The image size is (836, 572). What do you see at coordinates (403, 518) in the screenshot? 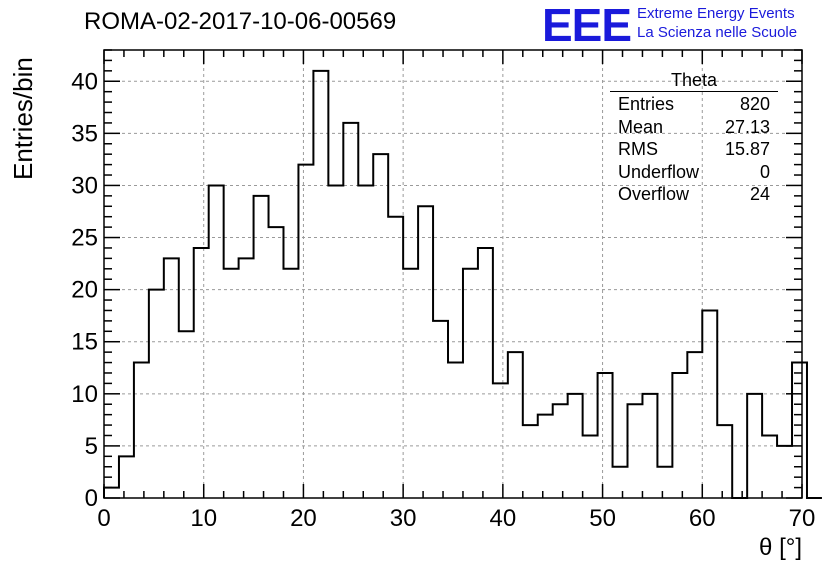
I see `x-tick-label: 30` at bounding box center [403, 518].